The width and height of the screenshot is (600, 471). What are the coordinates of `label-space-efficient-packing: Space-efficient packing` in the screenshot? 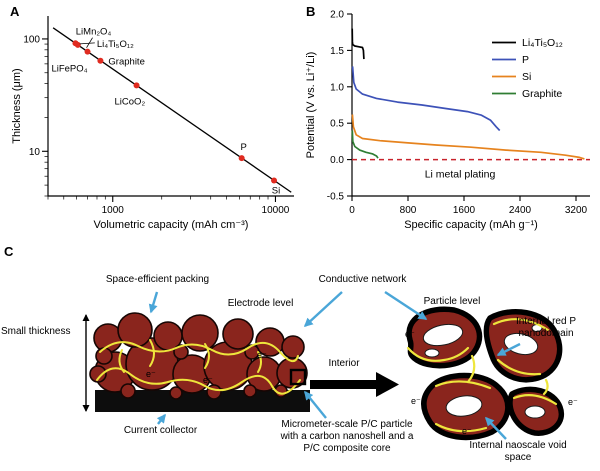 It's located at (157, 279).